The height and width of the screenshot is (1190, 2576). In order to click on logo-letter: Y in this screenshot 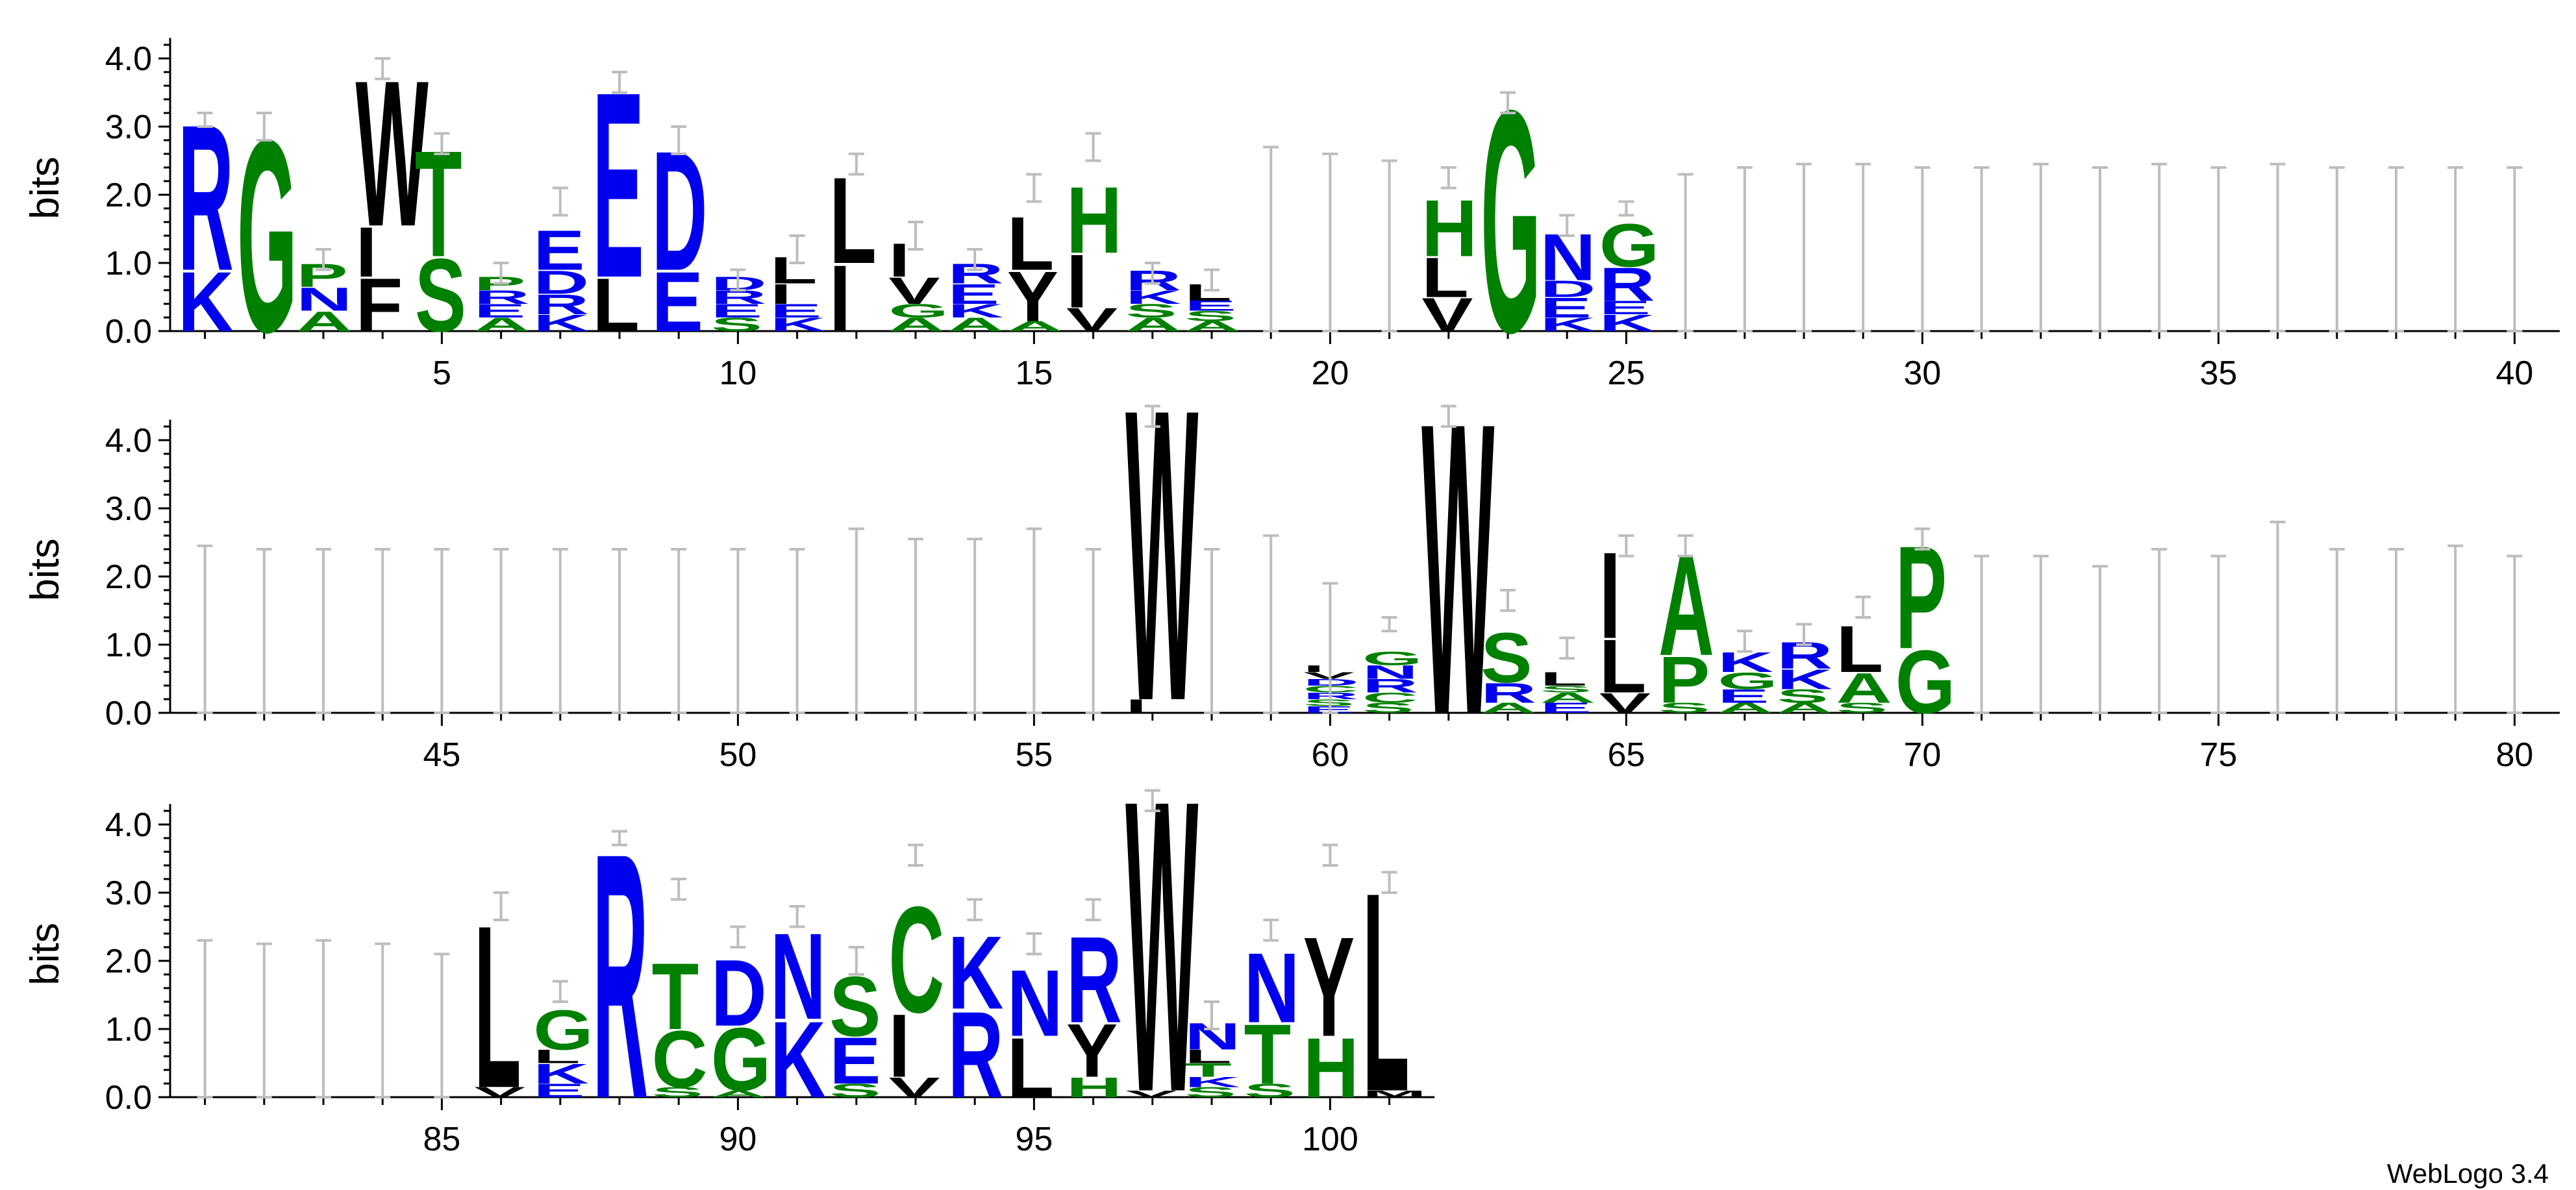, I will do `click(1032, 297)`.